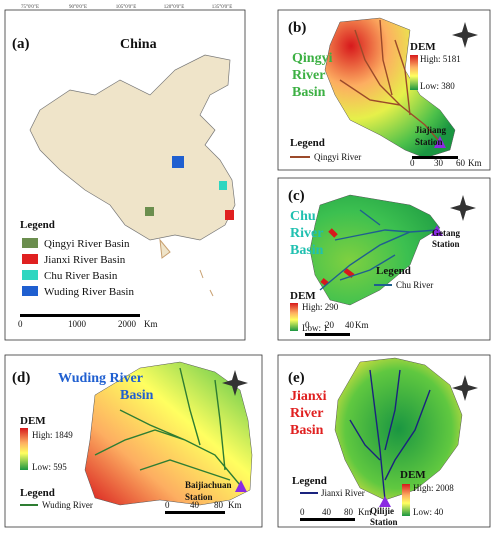 This screenshot has width=500, height=535. I want to click on scale: 2000, so click(127, 324).